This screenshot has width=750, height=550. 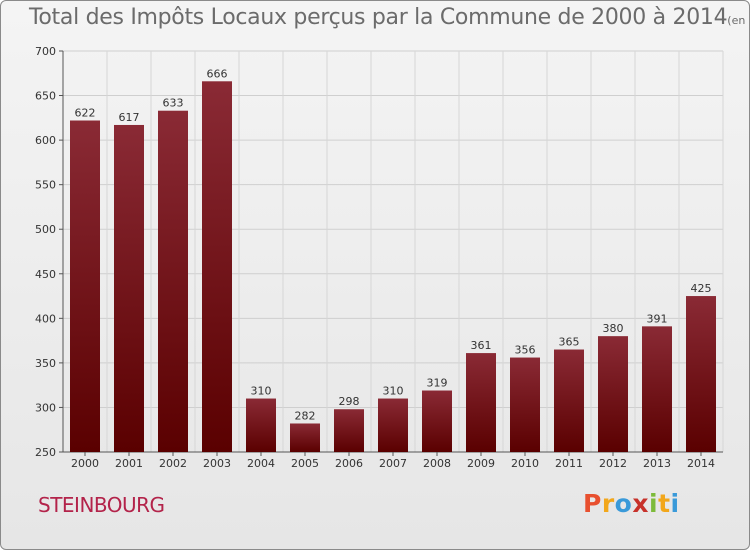 What do you see at coordinates (657, 463) in the screenshot?
I see `x-tick-label-2013: 2013` at bounding box center [657, 463].